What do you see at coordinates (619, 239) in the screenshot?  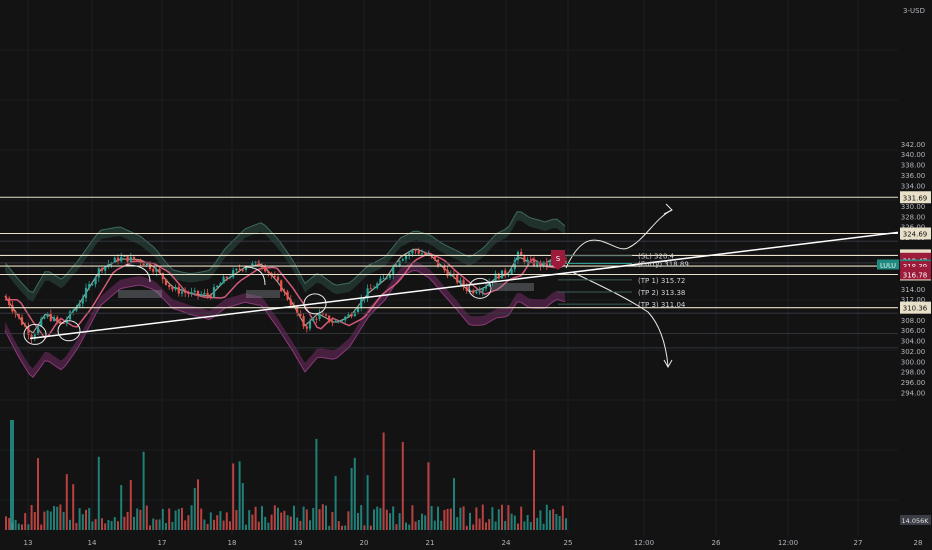 I see `projection-up-path` at bounding box center [619, 239].